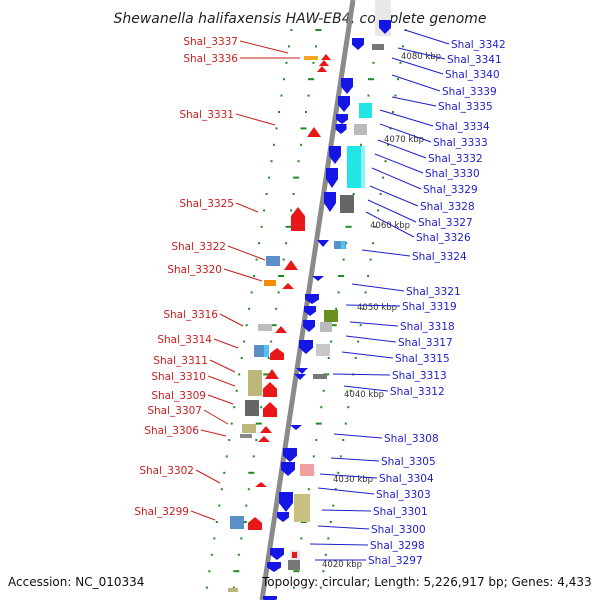  Describe the element at coordinates (450, 190) in the screenshot. I see `gene-label: Shal_3329` at that location.